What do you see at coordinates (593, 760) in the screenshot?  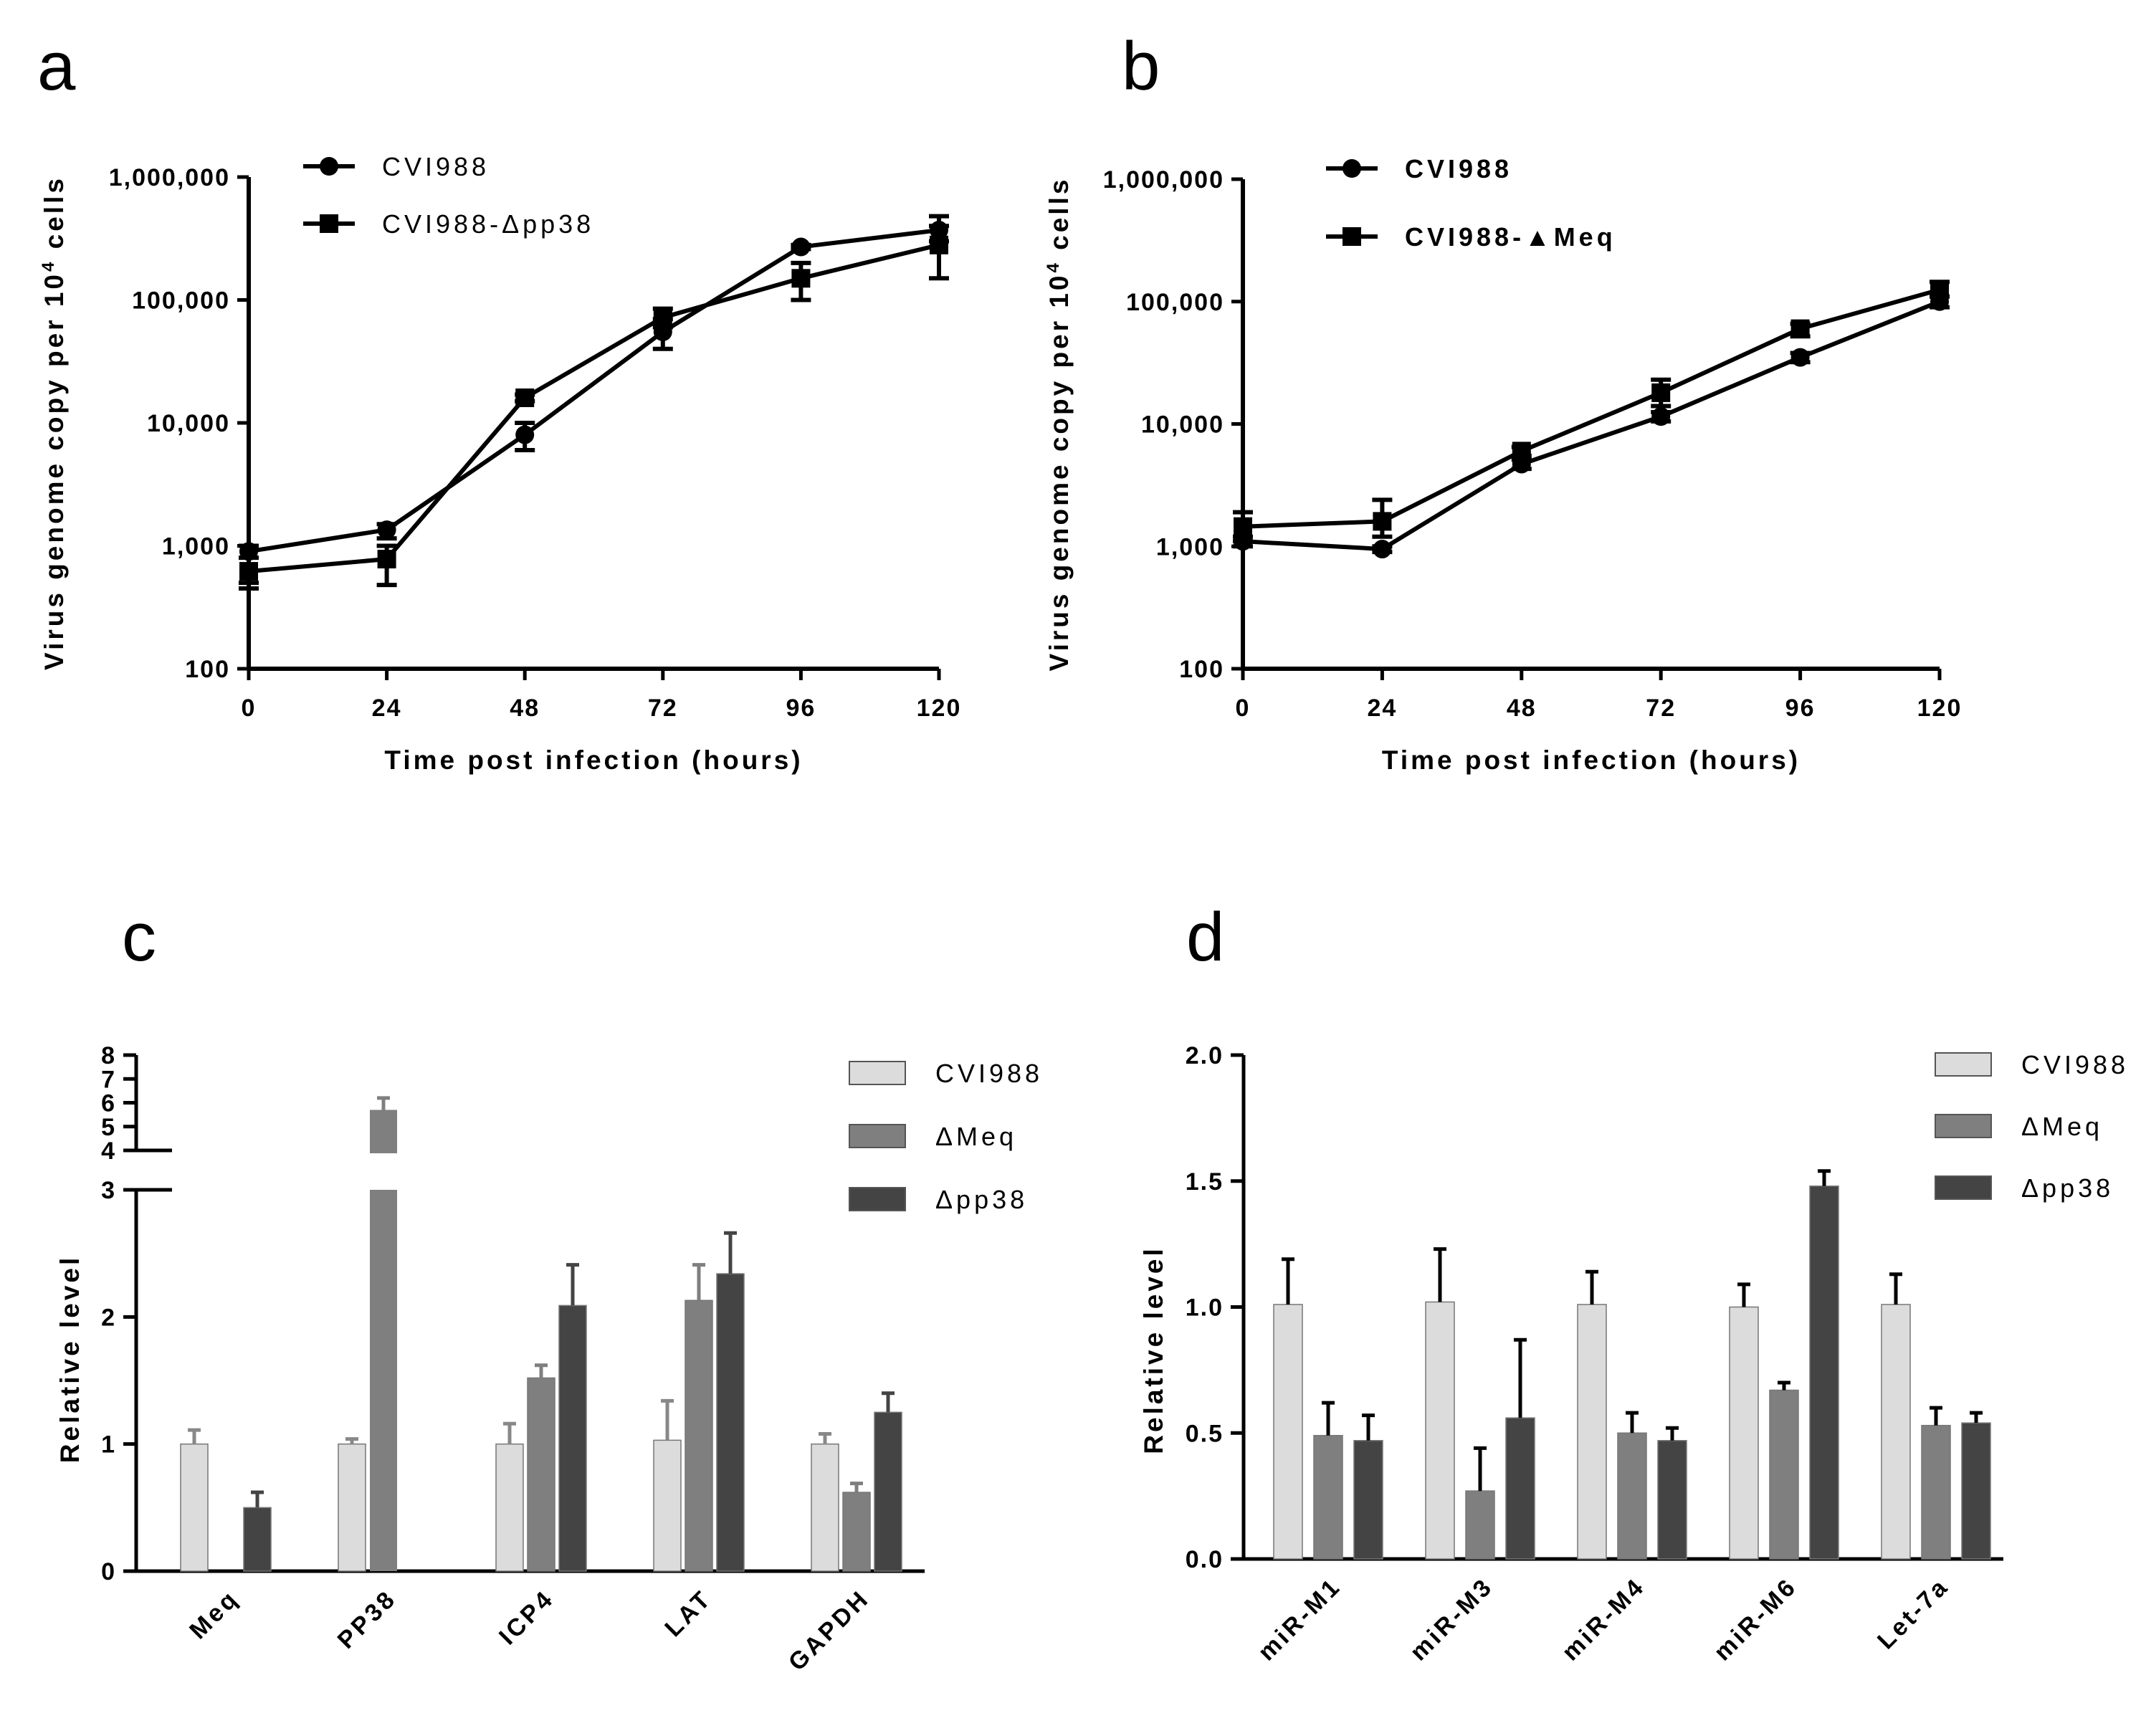 I see `x-axis-title: Time post infection (hours)` at bounding box center [593, 760].